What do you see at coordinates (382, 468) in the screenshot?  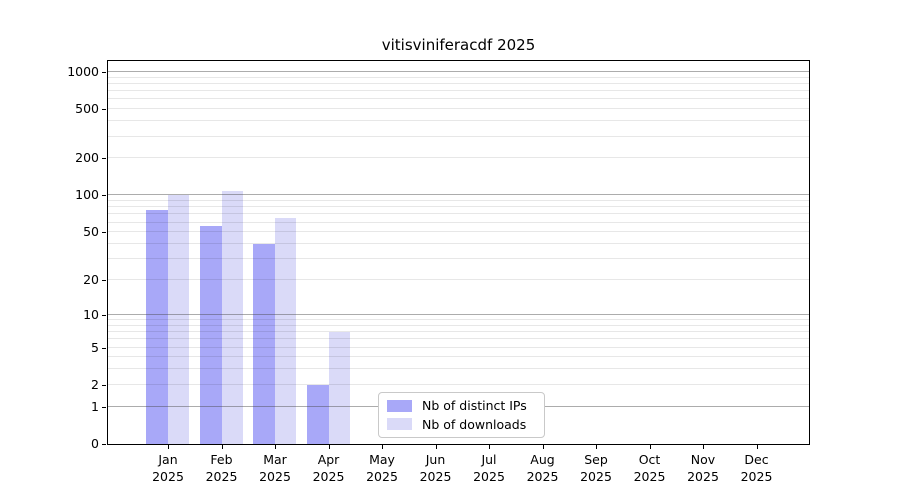 I see `x-tick-label-may: May 2025` at bounding box center [382, 468].